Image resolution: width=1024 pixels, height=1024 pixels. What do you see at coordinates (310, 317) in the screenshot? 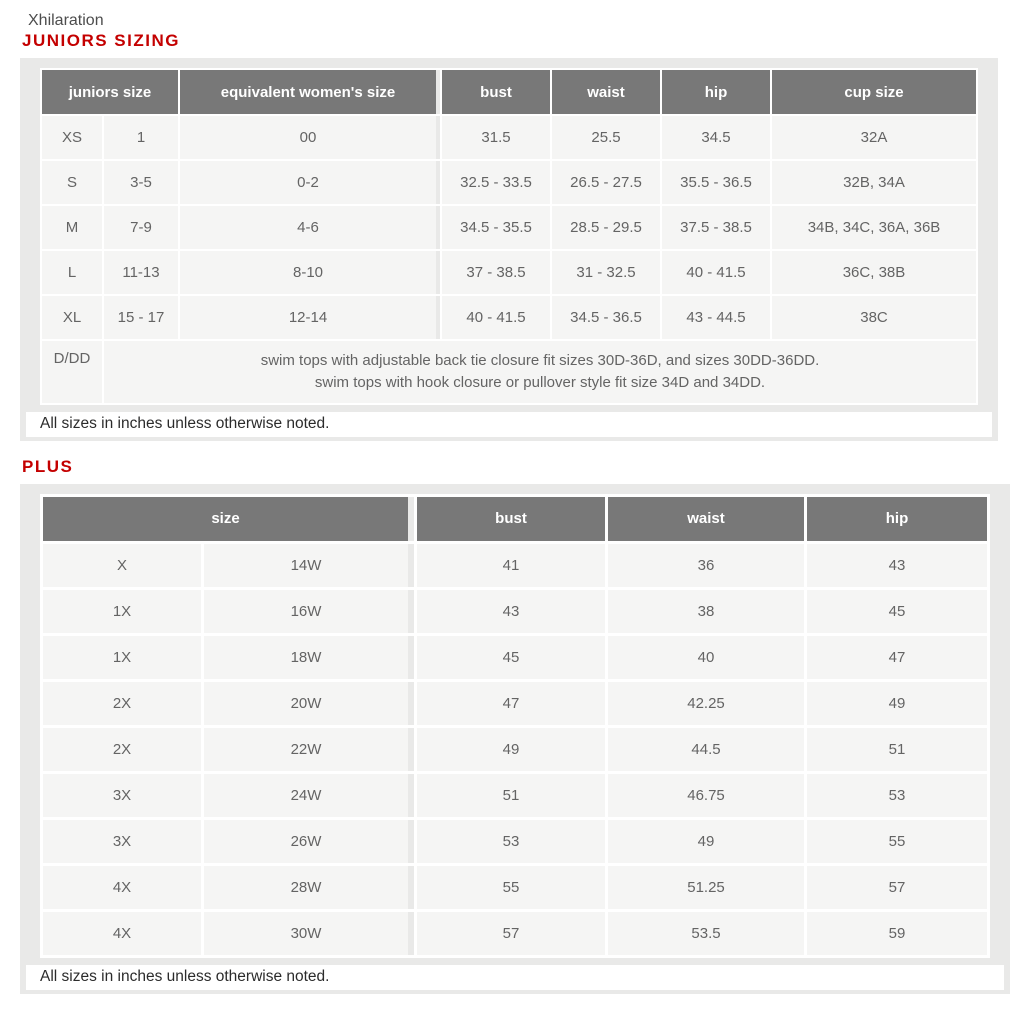
I see `table-cell: 12-14` at bounding box center [310, 317].